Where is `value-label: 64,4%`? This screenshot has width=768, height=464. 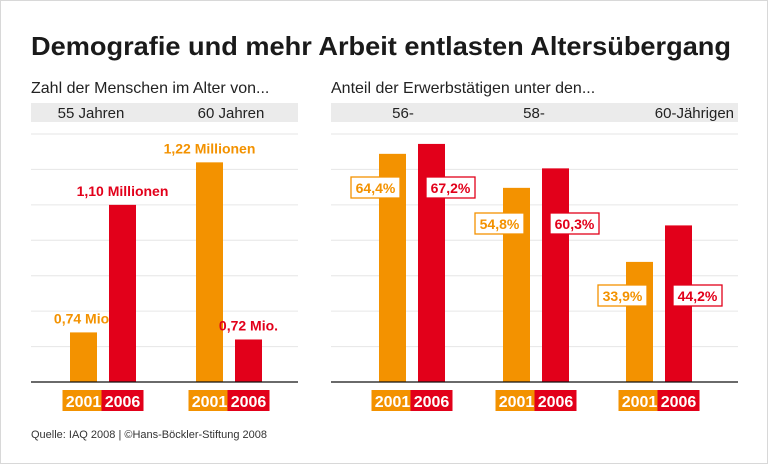 value-label: 64,4% is located at coordinates (376, 188).